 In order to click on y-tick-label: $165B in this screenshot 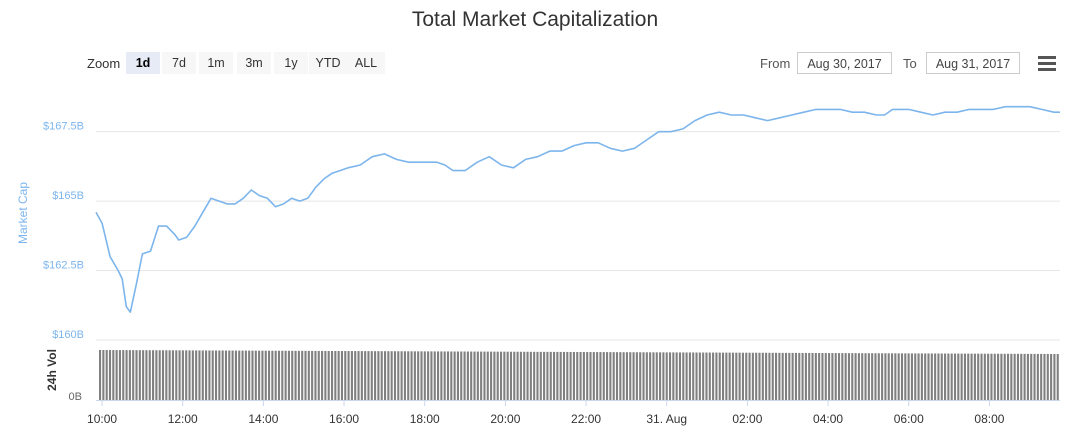, I will do `click(68, 196)`.